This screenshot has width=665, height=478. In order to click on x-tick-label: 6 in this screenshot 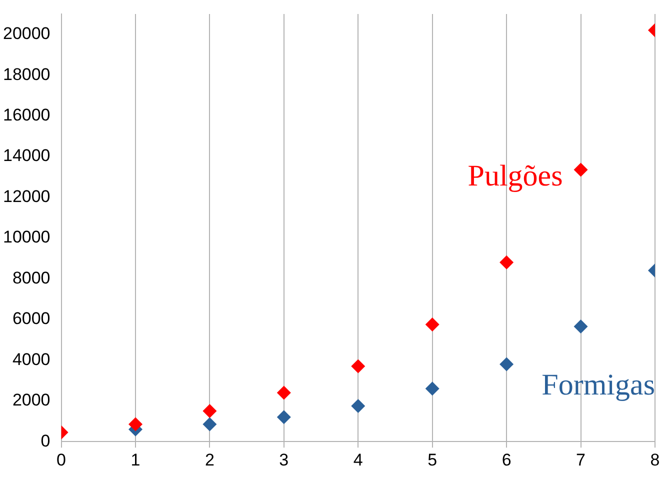, I will do `click(507, 460)`.